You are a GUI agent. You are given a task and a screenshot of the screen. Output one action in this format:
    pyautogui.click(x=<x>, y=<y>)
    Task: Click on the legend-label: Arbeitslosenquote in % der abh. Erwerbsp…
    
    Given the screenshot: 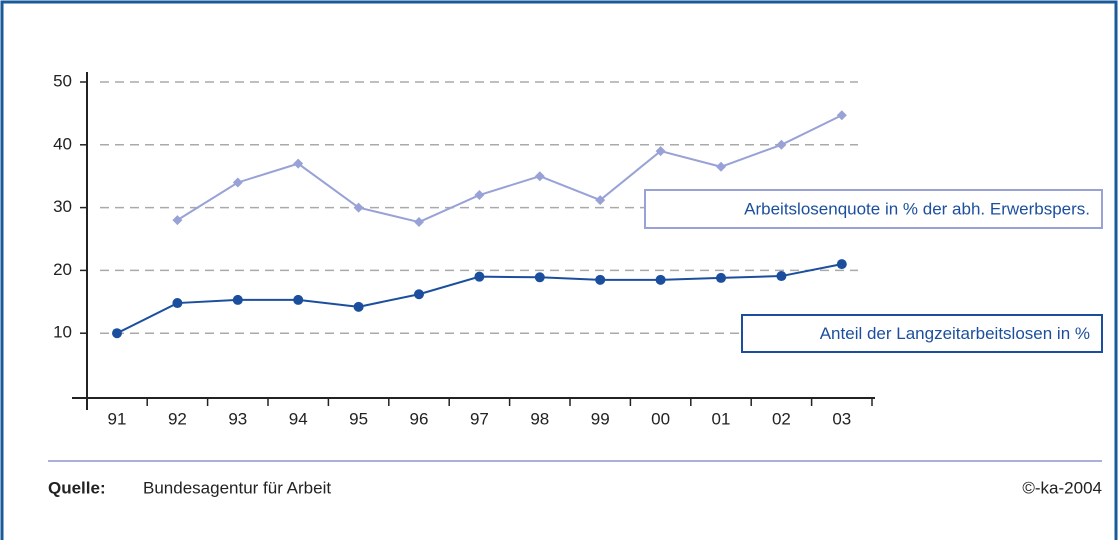 What is the action you would take?
    pyautogui.click(x=917, y=208)
    